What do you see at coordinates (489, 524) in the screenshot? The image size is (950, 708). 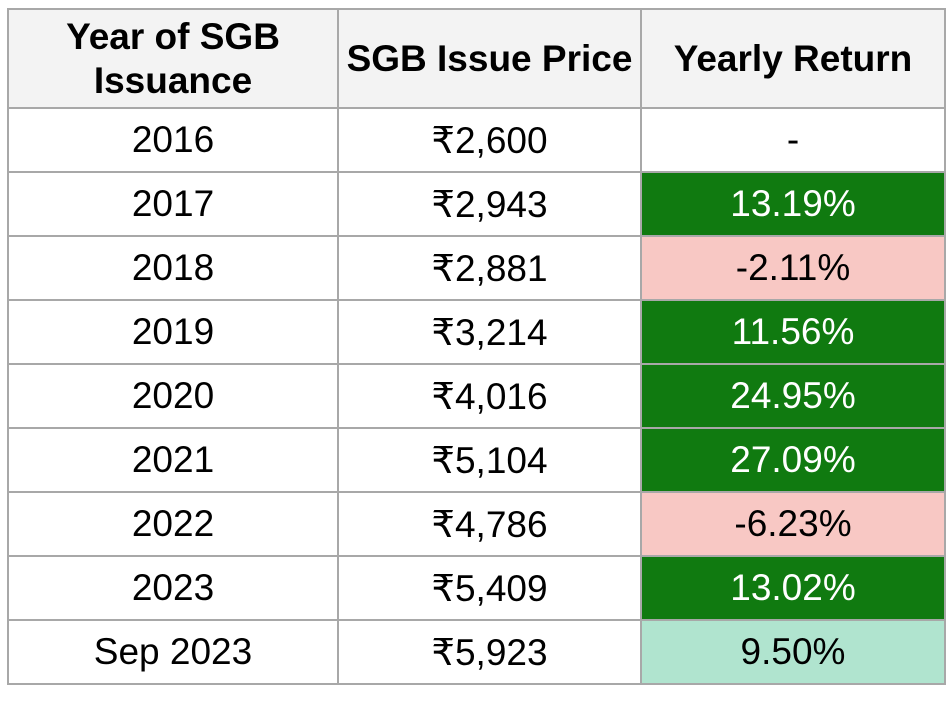 I see `issue-price-cell: ₹4,786` at bounding box center [489, 524].